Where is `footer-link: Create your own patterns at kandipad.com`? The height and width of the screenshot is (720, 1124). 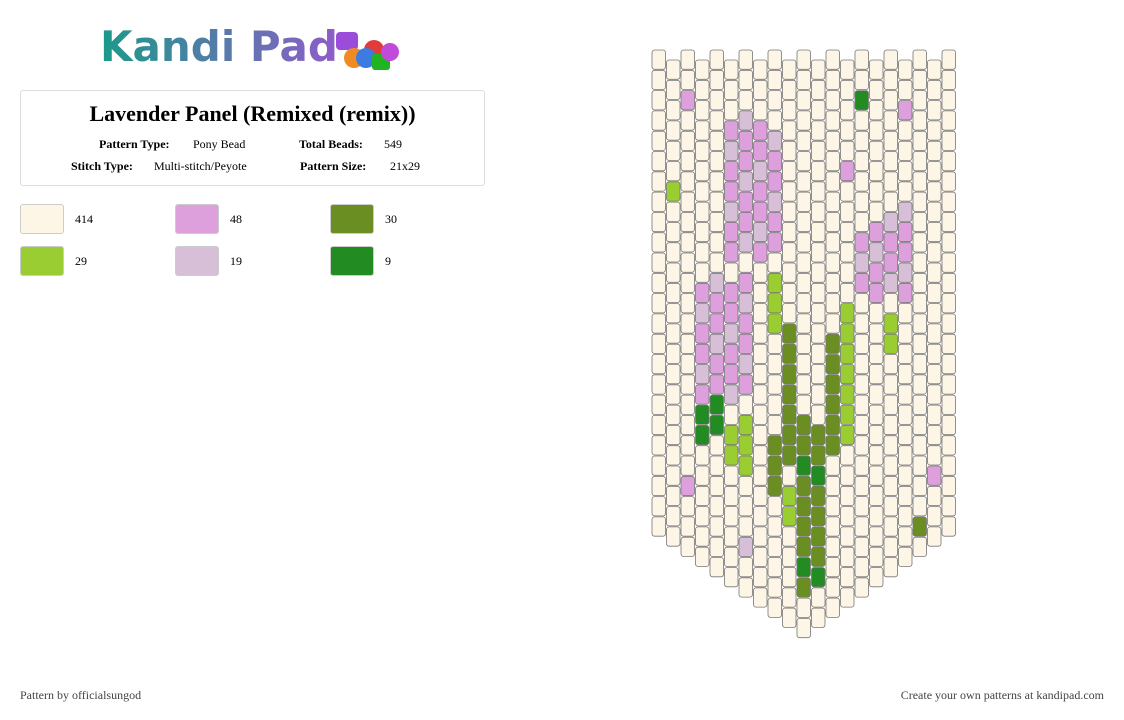 footer-link: Create your own patterns at kandipad.com is located at coordinates (1002, 695).